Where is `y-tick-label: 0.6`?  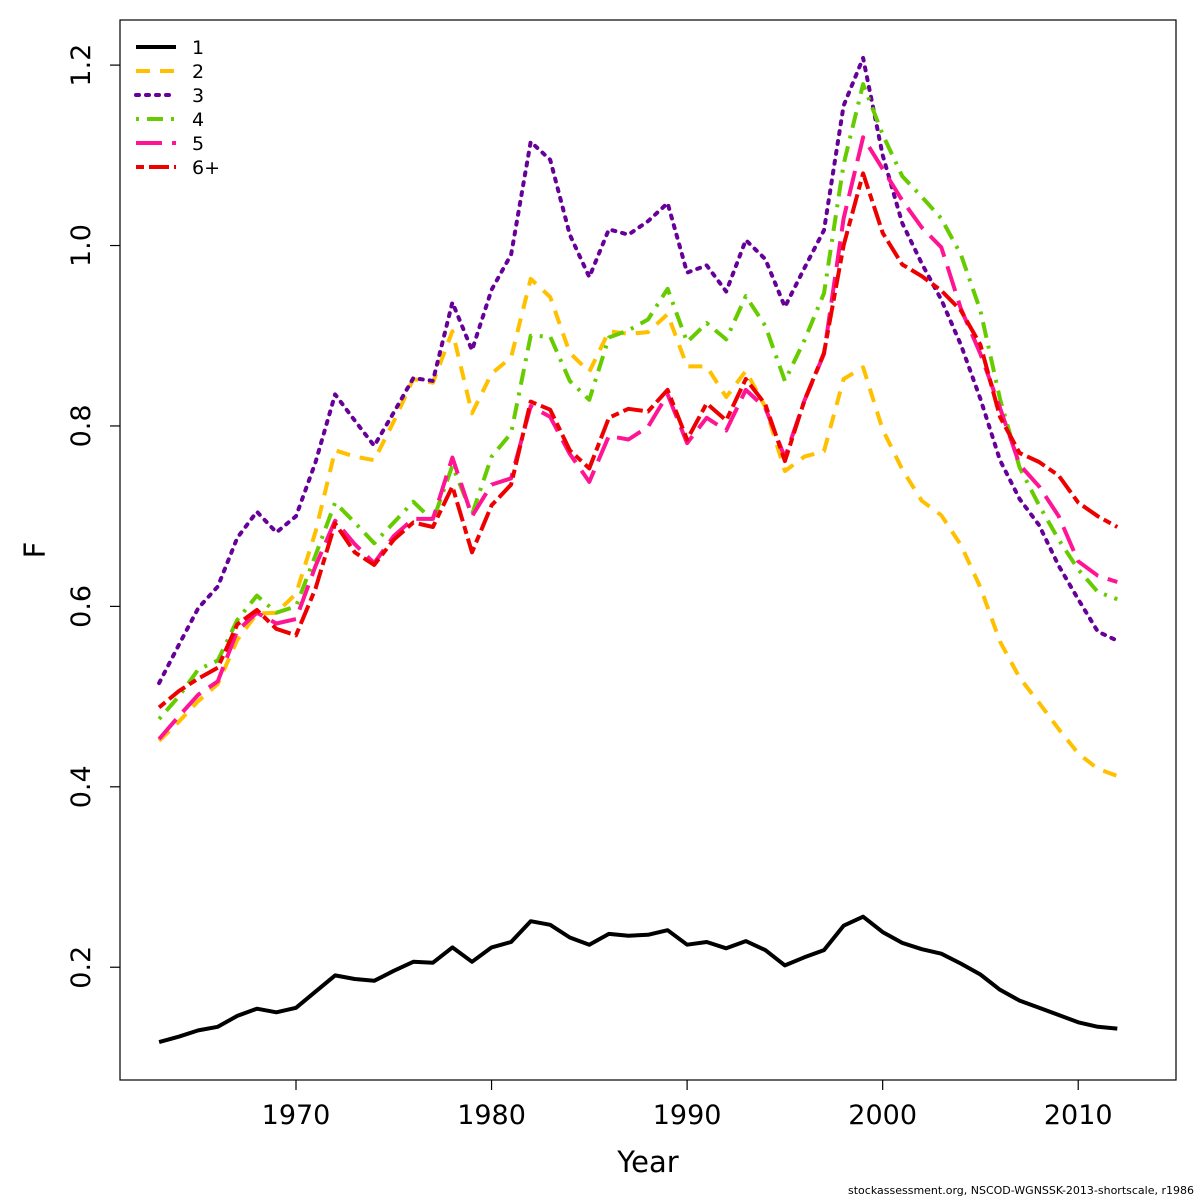 y-tick-label: 0.6 is located at coordinates (81, 606).